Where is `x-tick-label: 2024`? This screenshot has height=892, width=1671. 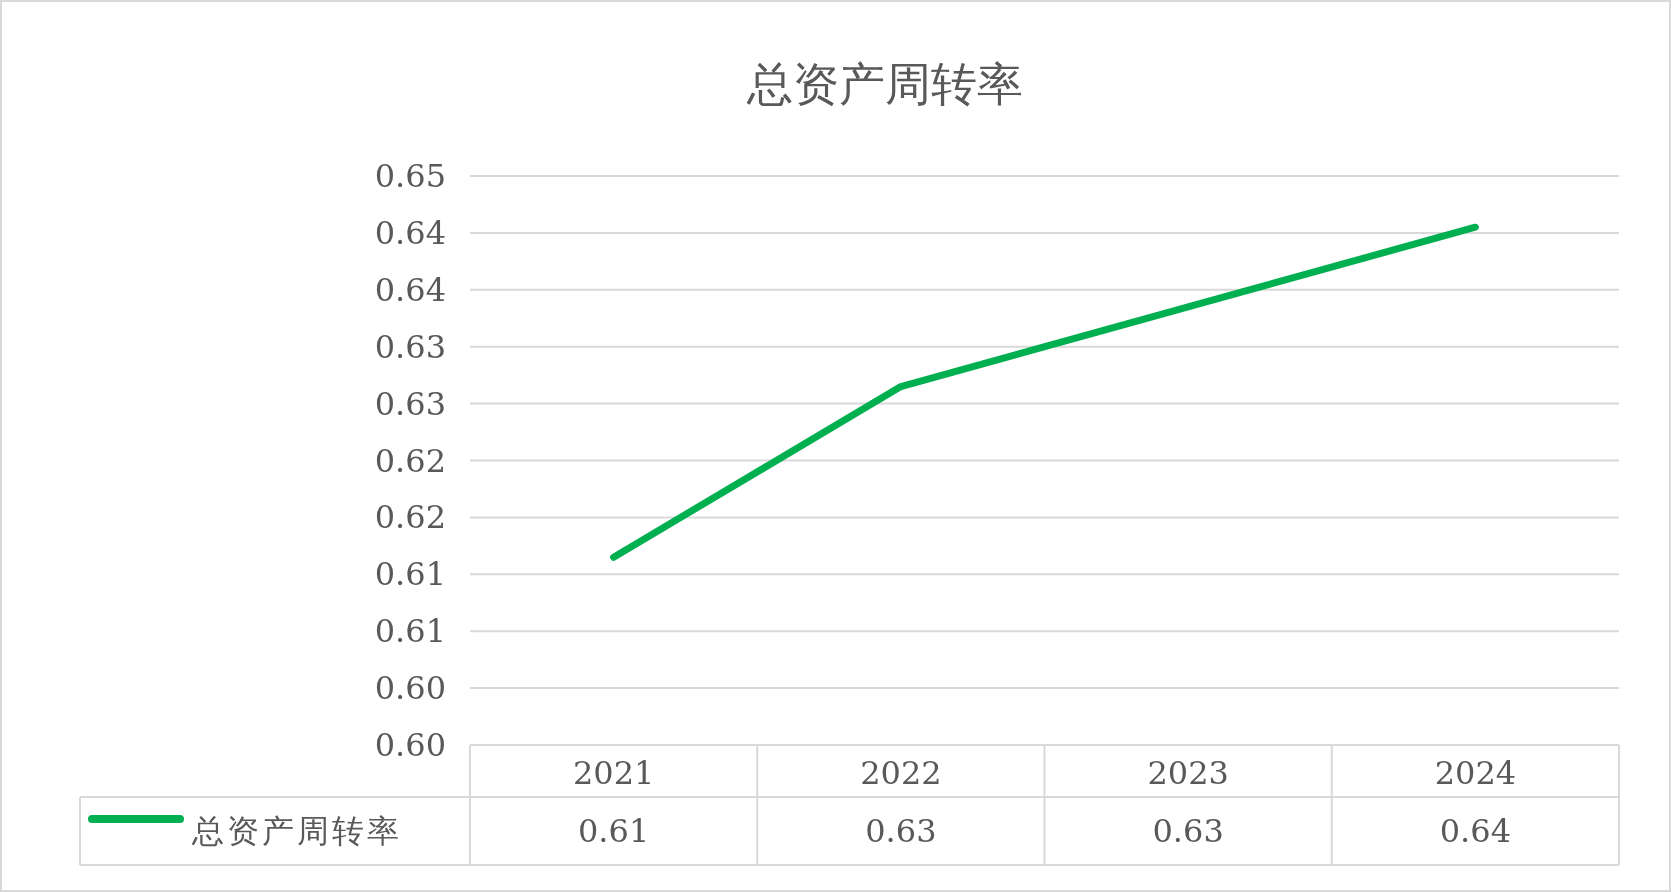 x-tick-label: 2024 is located at coordinates (1475, 773).